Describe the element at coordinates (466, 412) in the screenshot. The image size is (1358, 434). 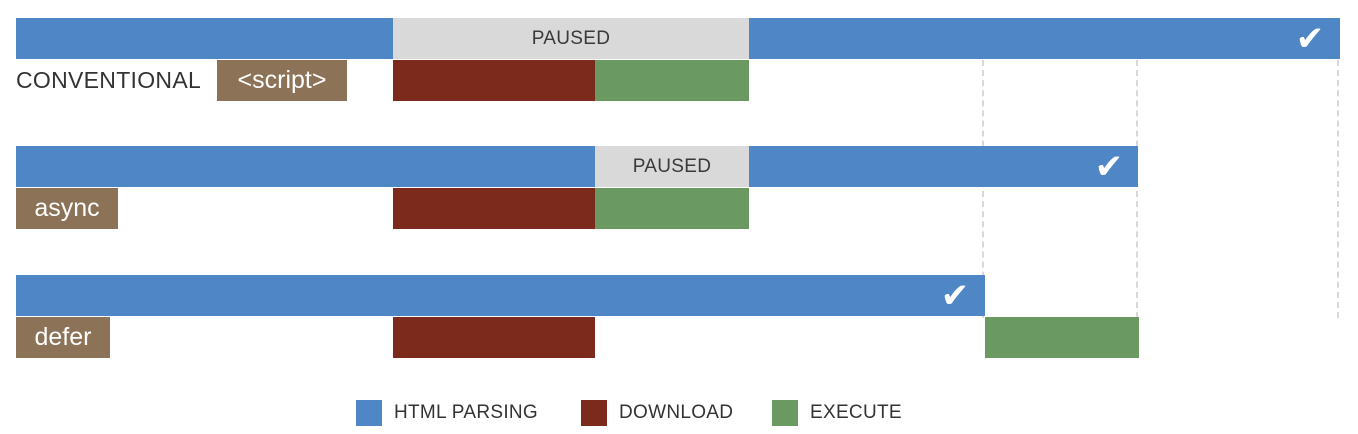
I see `legend-label-html-parsing: HTML PARSING` at that location.